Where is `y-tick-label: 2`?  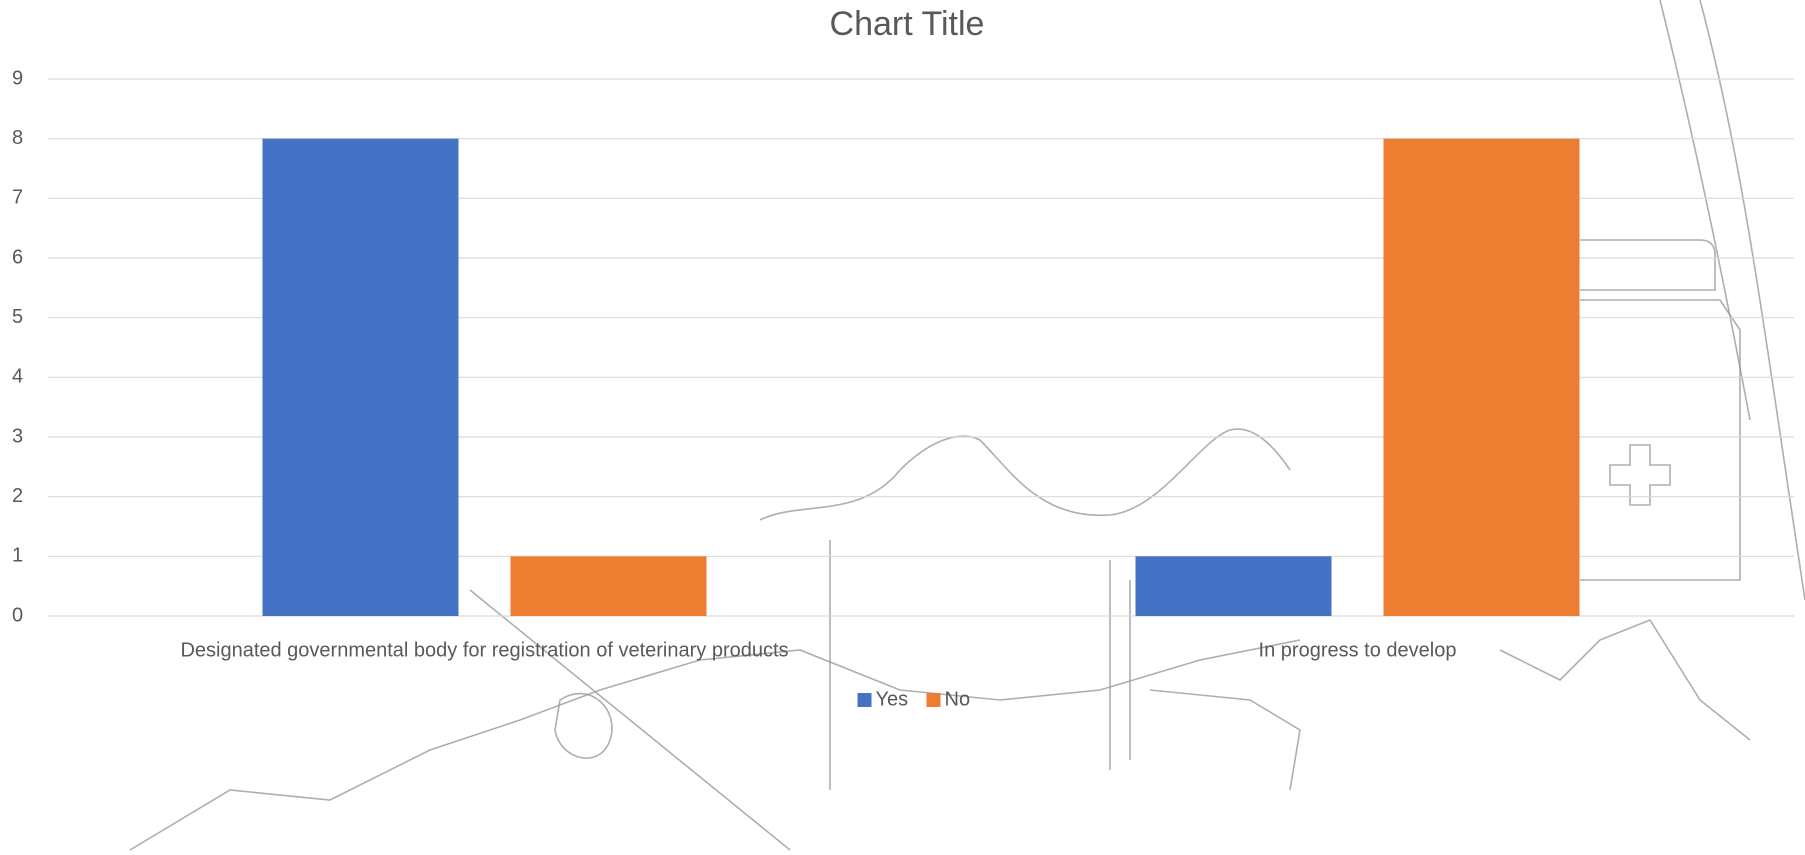 y-tick-label: 2 is located at coordinates (17, 496).